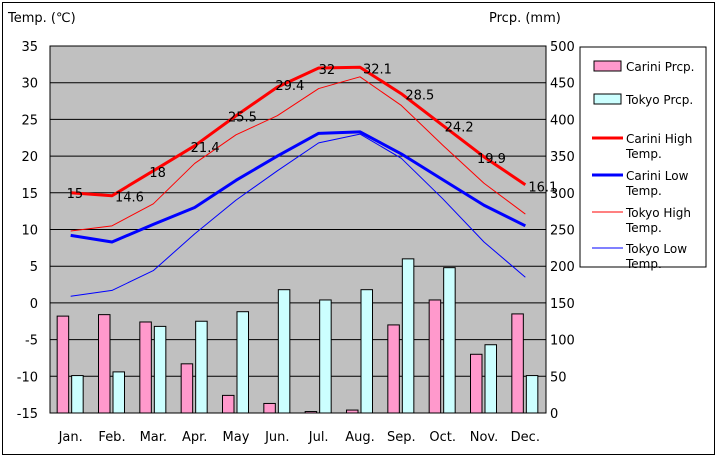 This screenshot has height=460, width=720. I want to click on y-left-tick-label: 0, so click(34, 304).